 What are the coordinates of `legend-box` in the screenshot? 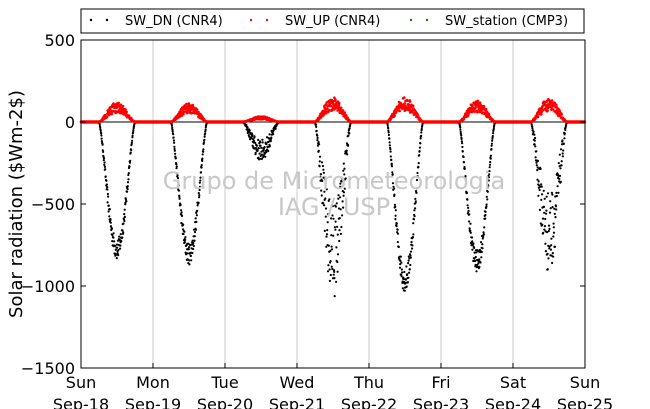 It's located at (332, 21).